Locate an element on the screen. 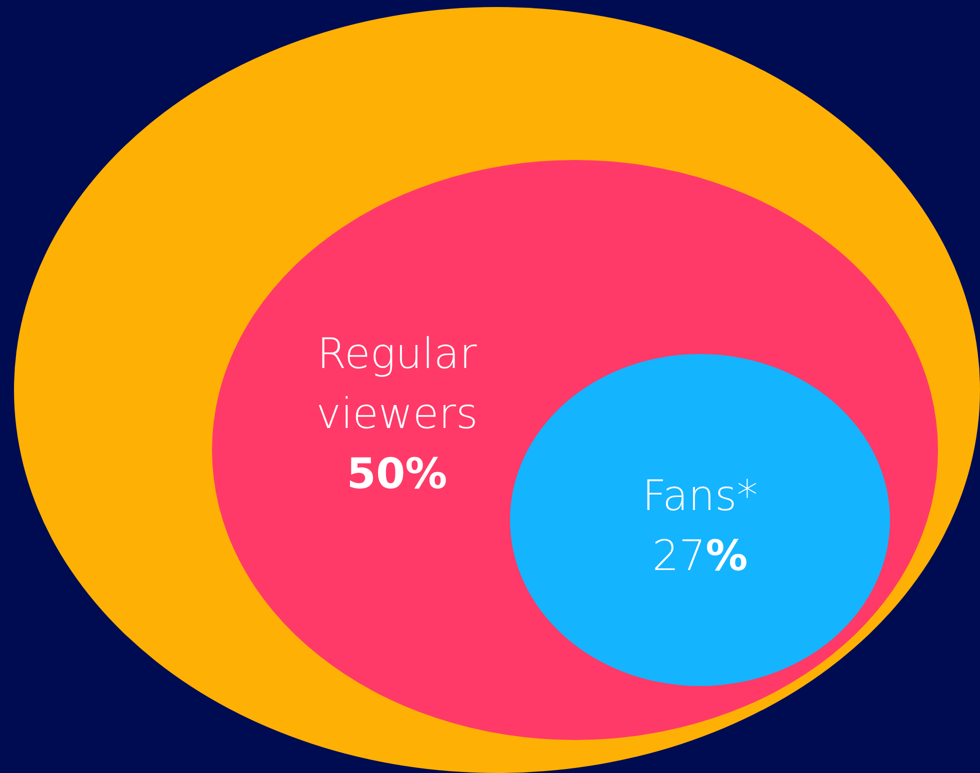  data-label: 50% is located at coordinates (397, 473).